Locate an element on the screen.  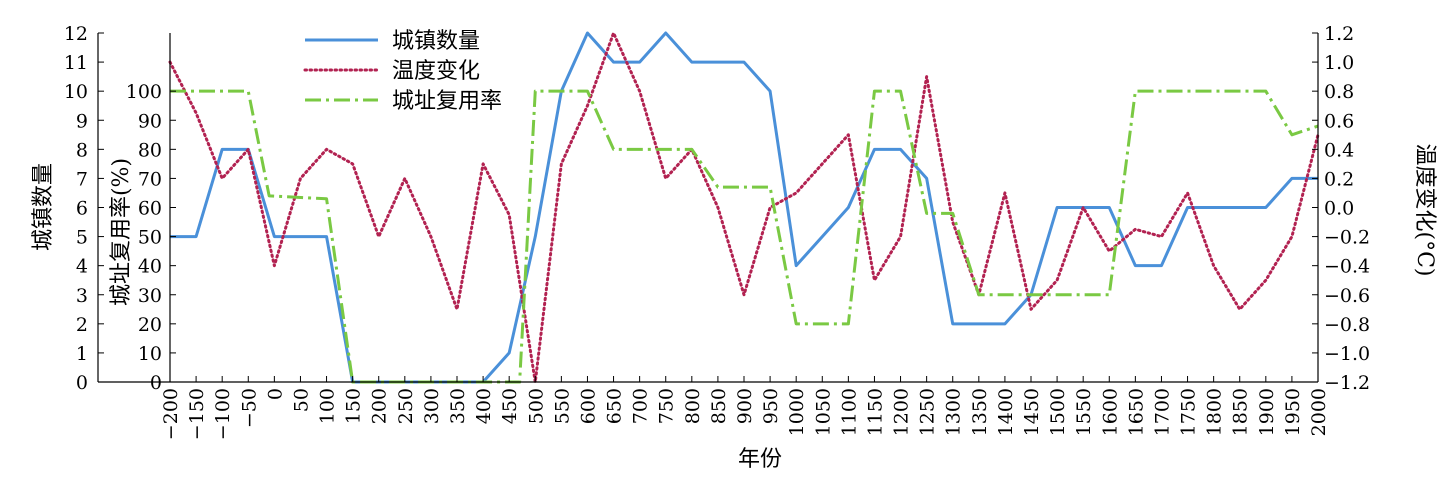
y-rate-axis-title: 城址复用率(%) is located at coordinates (121, 232).